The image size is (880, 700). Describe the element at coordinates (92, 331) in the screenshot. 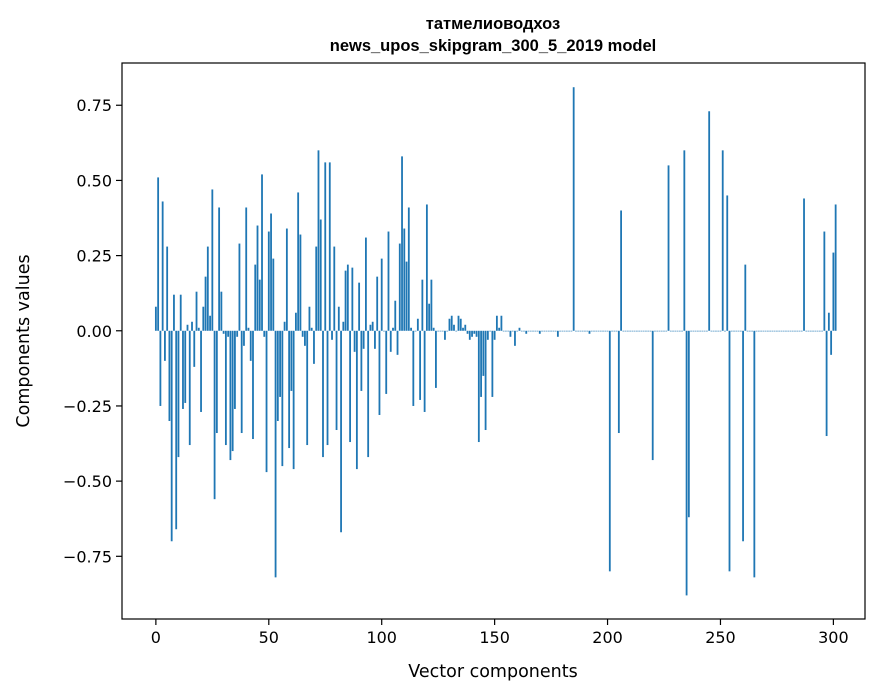

I see `y-axis-ticks: −0.75 −0.50 −0.25 0.00 0.25 0.50 0.75` at that location.